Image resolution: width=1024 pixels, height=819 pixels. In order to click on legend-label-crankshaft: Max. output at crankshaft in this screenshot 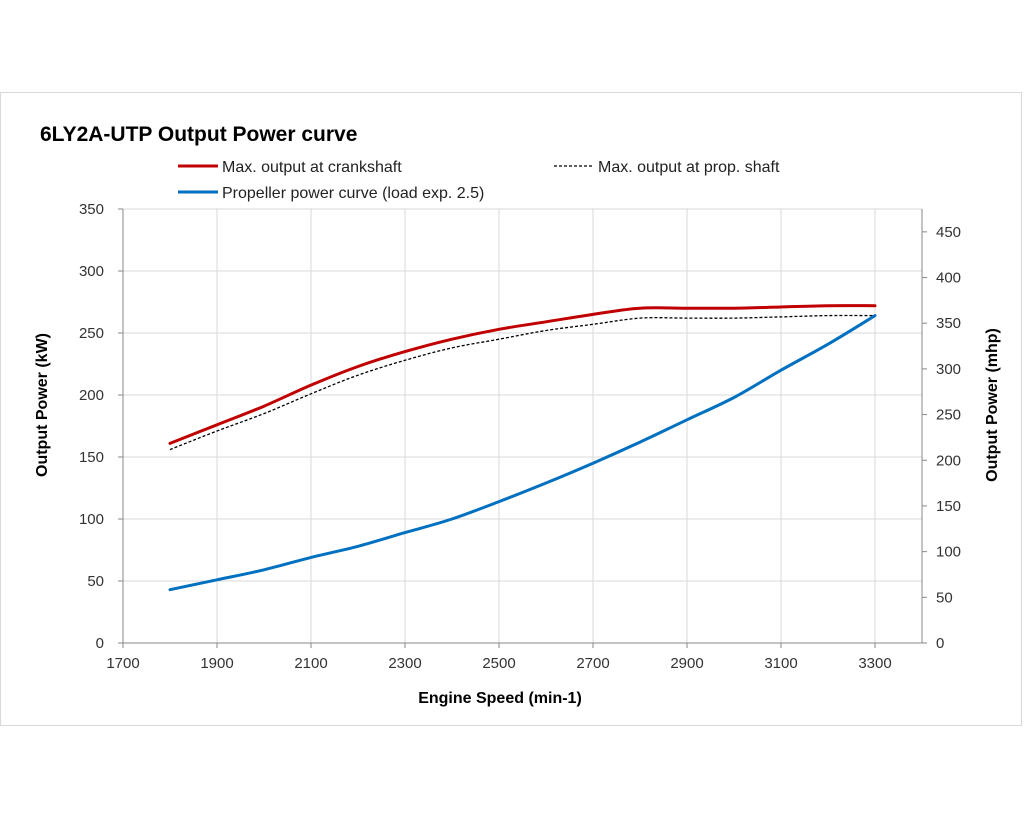, I will do `click(312, 167)`.